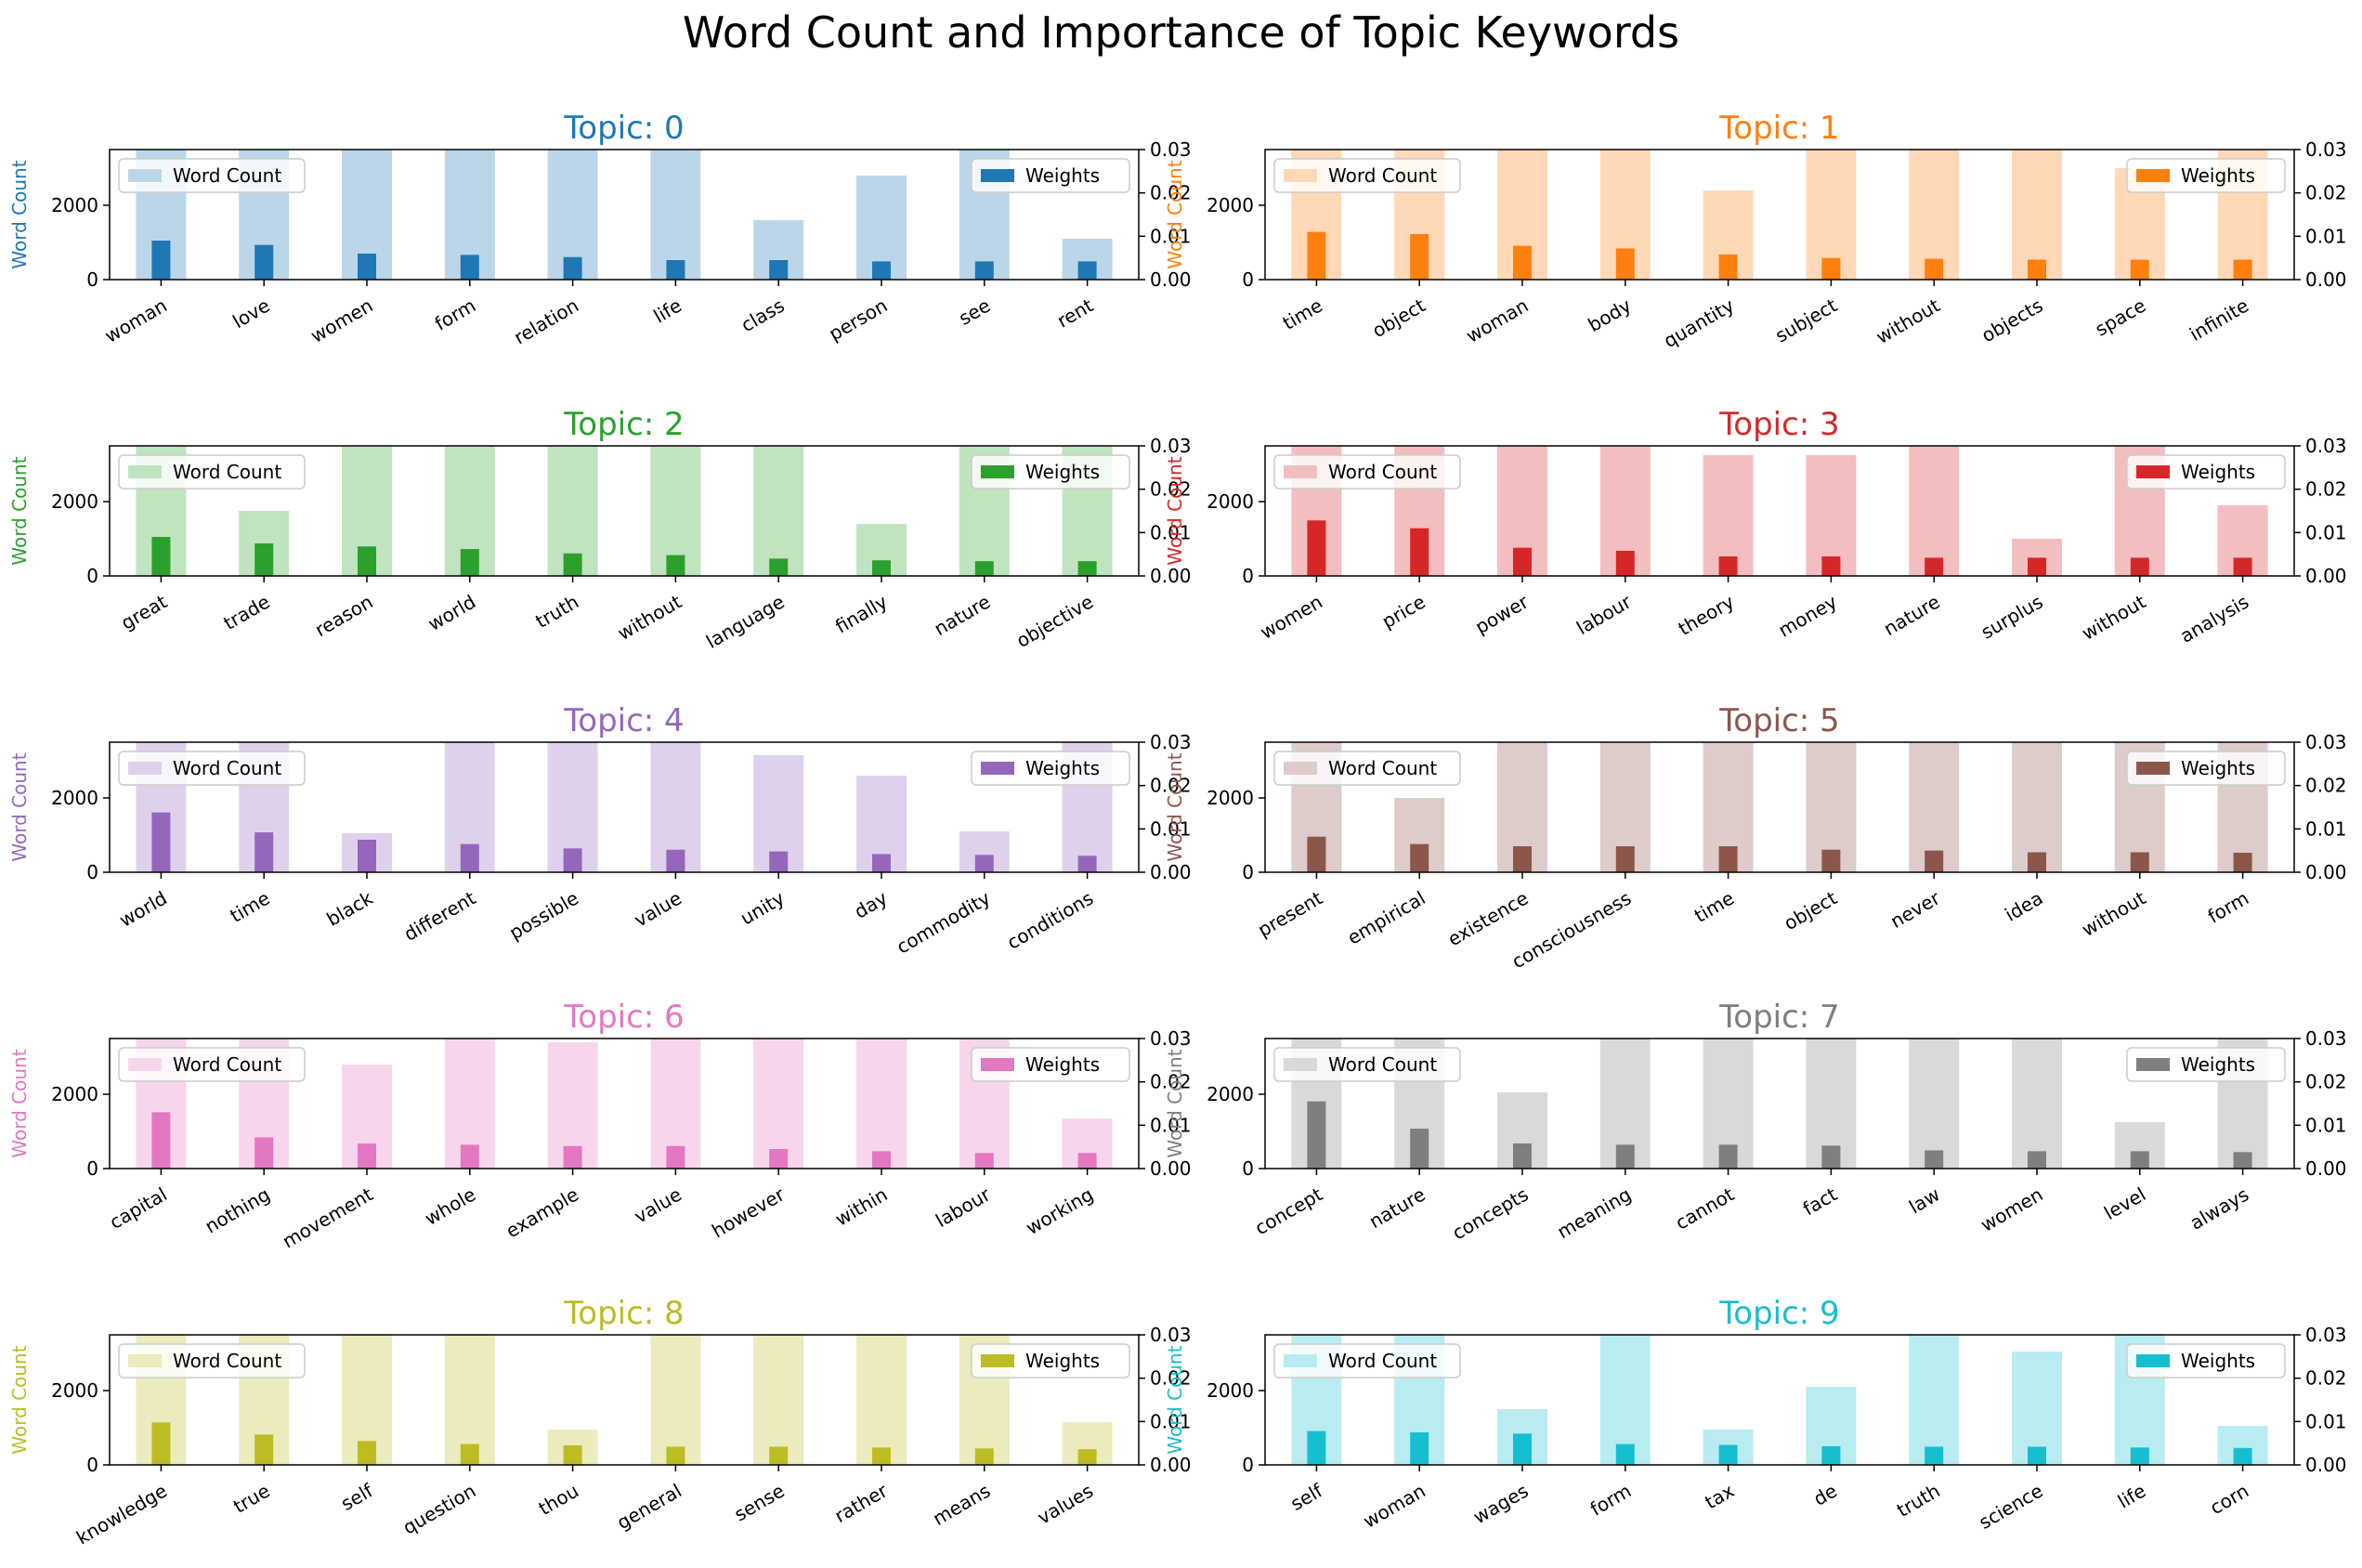  Describe the element at coordinates (1705, 1208) in the screenshot. I see `x-tick-label: cannot` at that location.